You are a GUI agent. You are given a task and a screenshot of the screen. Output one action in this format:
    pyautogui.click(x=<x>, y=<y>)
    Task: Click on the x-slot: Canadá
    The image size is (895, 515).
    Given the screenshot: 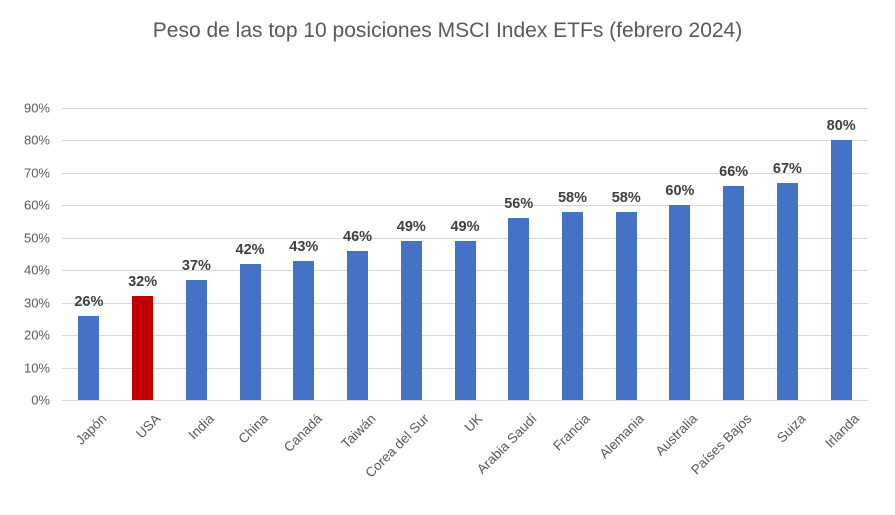 What is the action you would take?
    pyautogui.click(x=304, y=457)
    